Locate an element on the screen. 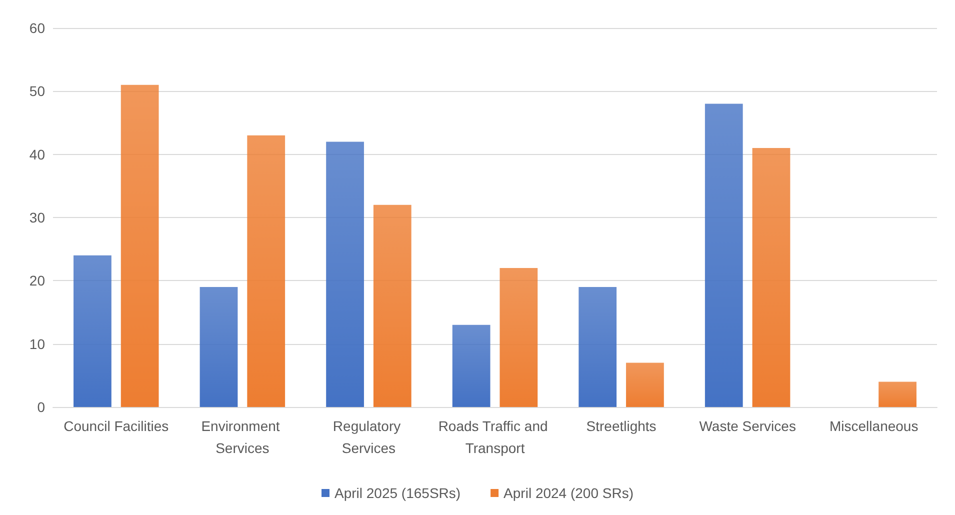  x-tick-label: Regulatory Services is located at coordinates (368, 437).